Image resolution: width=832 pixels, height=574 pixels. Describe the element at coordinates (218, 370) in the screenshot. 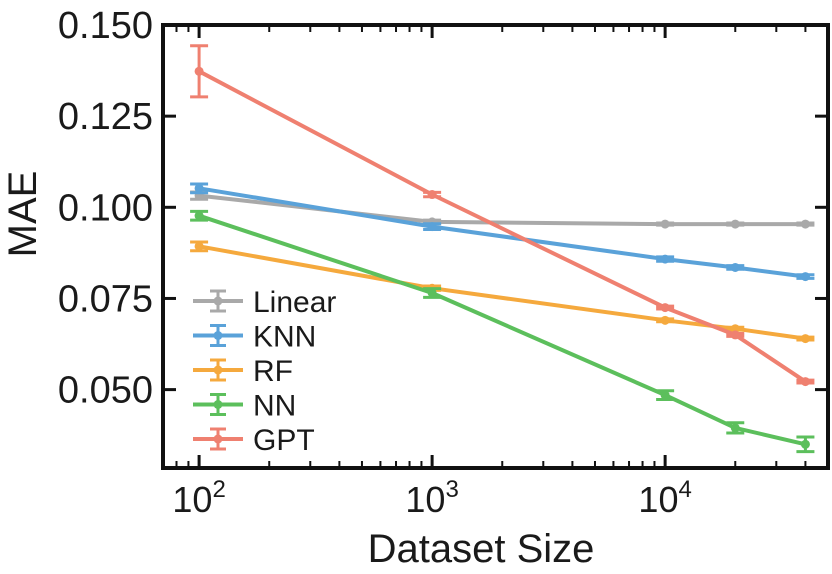

I see `legend-marker-rf` at that location.